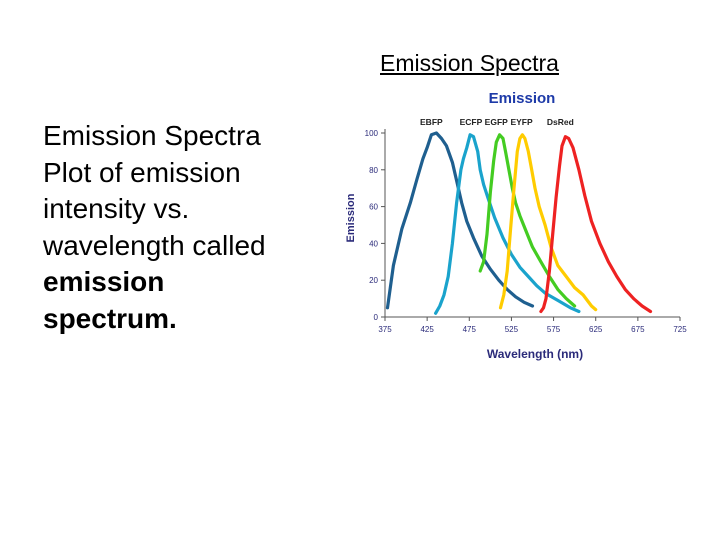  What do you see at coordinates (471, 122) in the screenshot?
I see `series-label-ecfp: ECFP` at bounding box center [471, 122].